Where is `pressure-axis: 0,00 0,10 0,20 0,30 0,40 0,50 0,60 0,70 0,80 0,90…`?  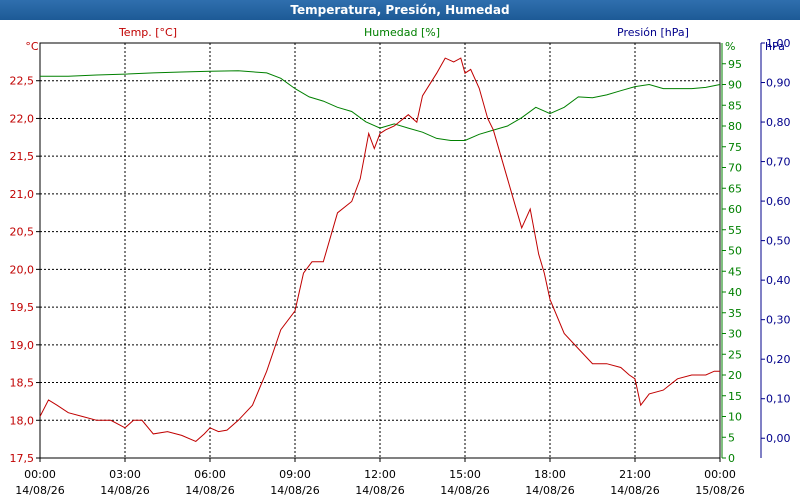
pressure-axis: 0,00 0,10 0,20 0,30 0,40 0,50 0,60 0,70 0,80 0,90… is located at coordinates (775, 247).